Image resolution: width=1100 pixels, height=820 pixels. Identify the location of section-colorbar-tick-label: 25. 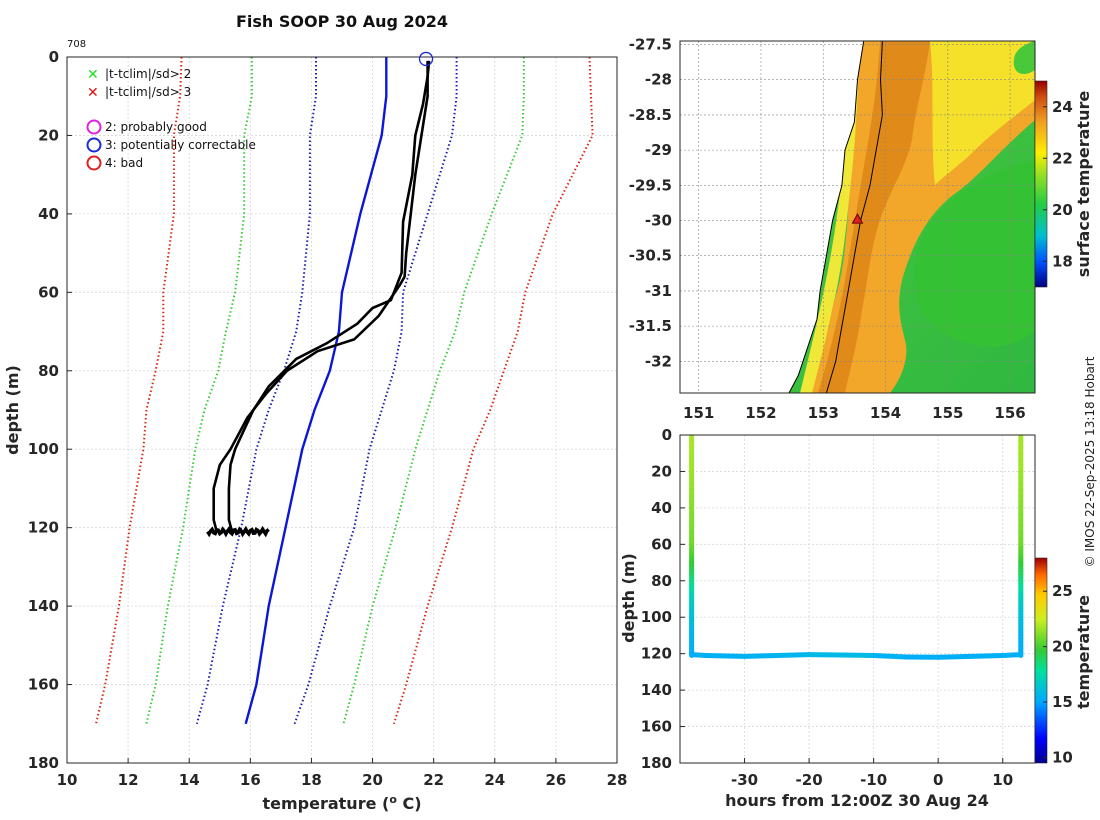
(1062, 591).